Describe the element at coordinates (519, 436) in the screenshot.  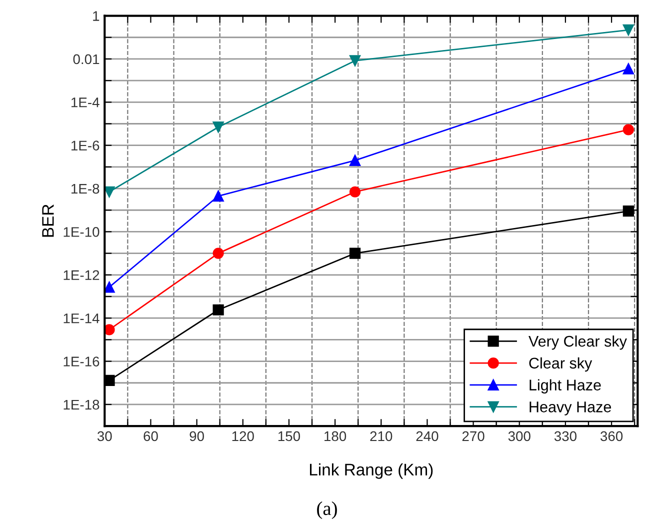
I see `x-tick-label: 300` at that location.